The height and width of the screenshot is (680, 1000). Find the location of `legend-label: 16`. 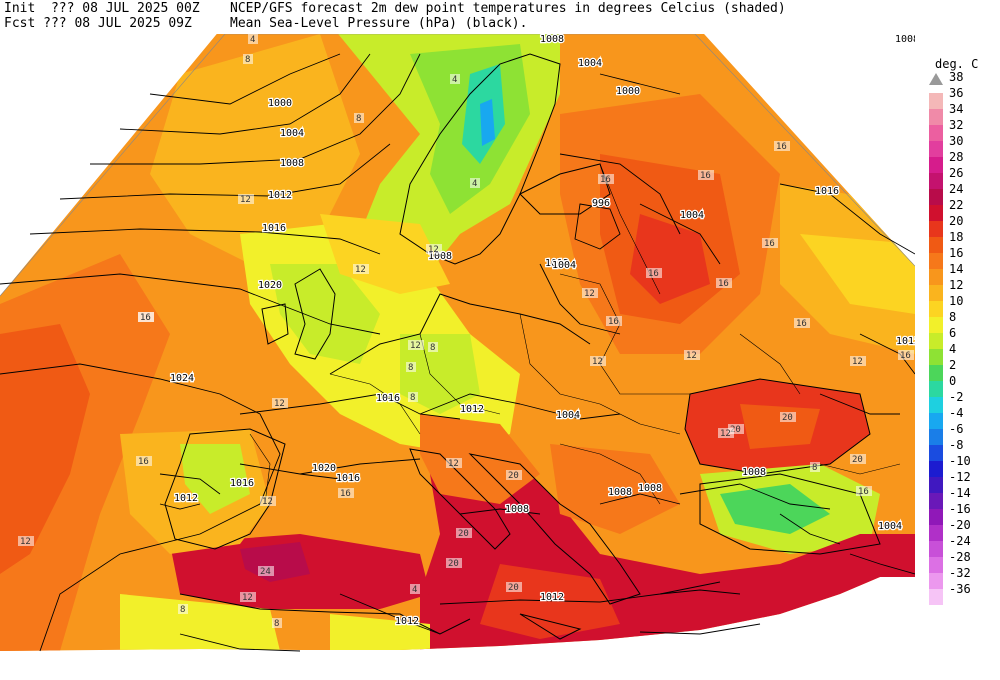

legend-label: 16 is located at coordinates (956, 253).